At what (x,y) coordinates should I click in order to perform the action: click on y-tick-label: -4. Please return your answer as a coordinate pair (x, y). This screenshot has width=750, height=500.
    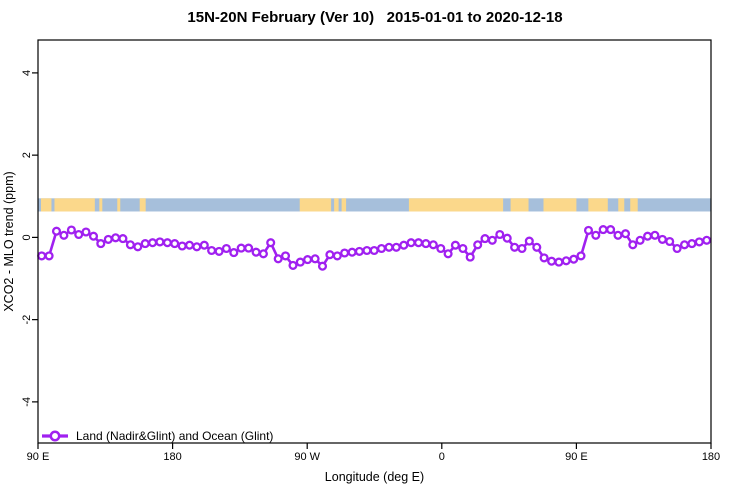
    Looking at the image, I should click on (27, 402).